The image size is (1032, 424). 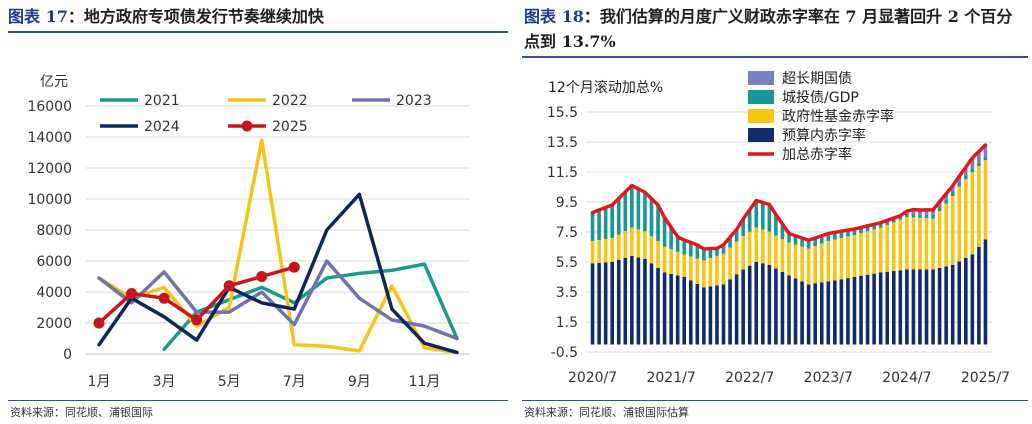 What do you see at coordinates (605, 87) in the screenshot?
I see `right-y-axis-label: 12个月滚动加总%` at bounding box center [605, 87].